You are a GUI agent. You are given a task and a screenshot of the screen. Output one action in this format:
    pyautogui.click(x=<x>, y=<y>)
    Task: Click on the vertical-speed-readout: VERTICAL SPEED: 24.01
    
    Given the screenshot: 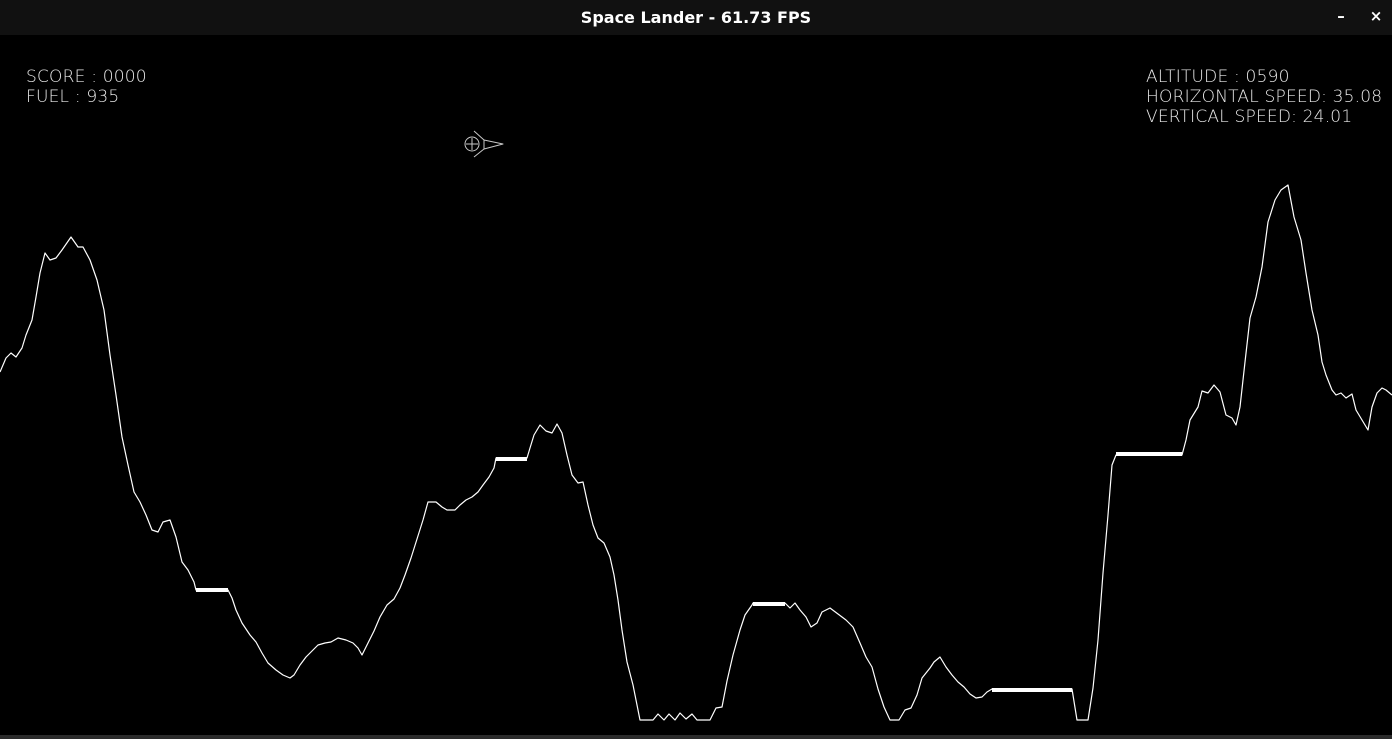 What is the action you would take?
    pyautogui.click(x=1249, y=117)
    